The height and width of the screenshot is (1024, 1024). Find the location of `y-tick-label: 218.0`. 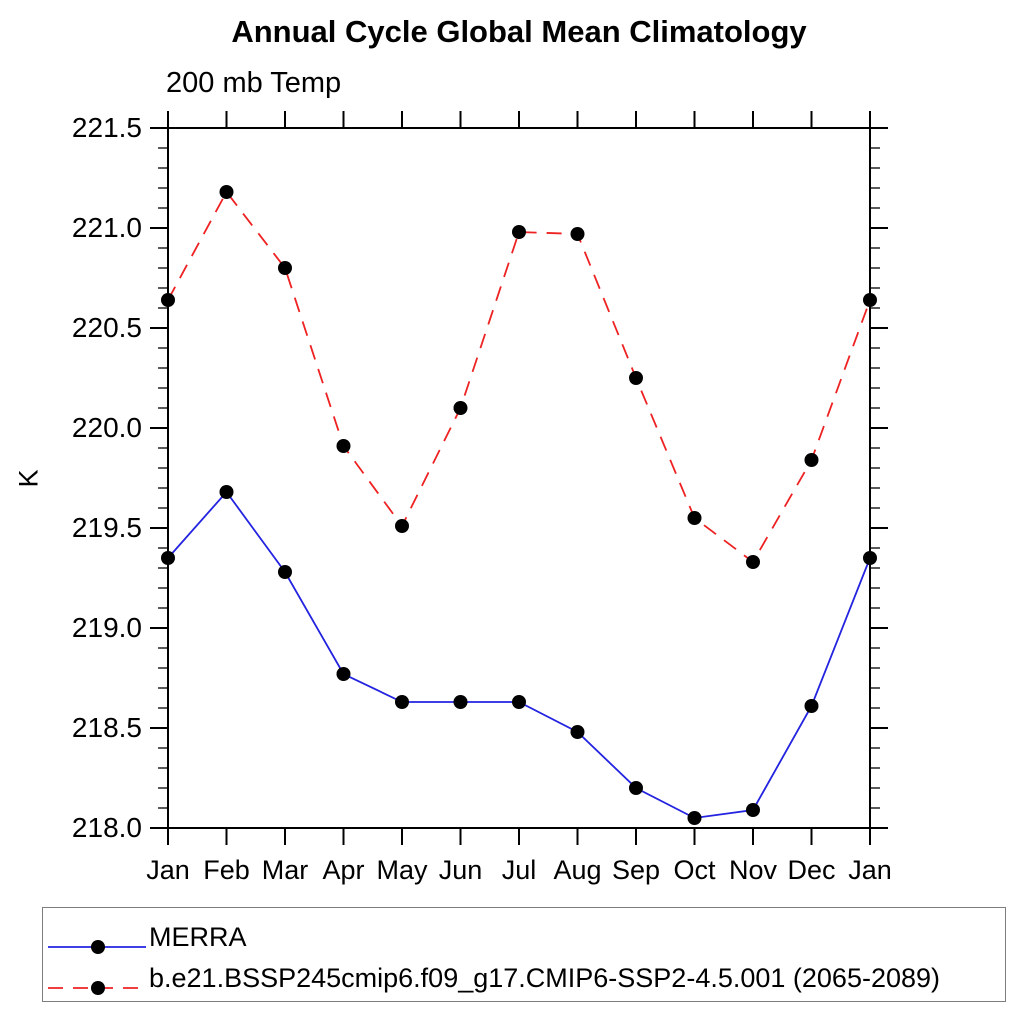

y-tick-label: 218.0 is located at coordinates (106, 827).